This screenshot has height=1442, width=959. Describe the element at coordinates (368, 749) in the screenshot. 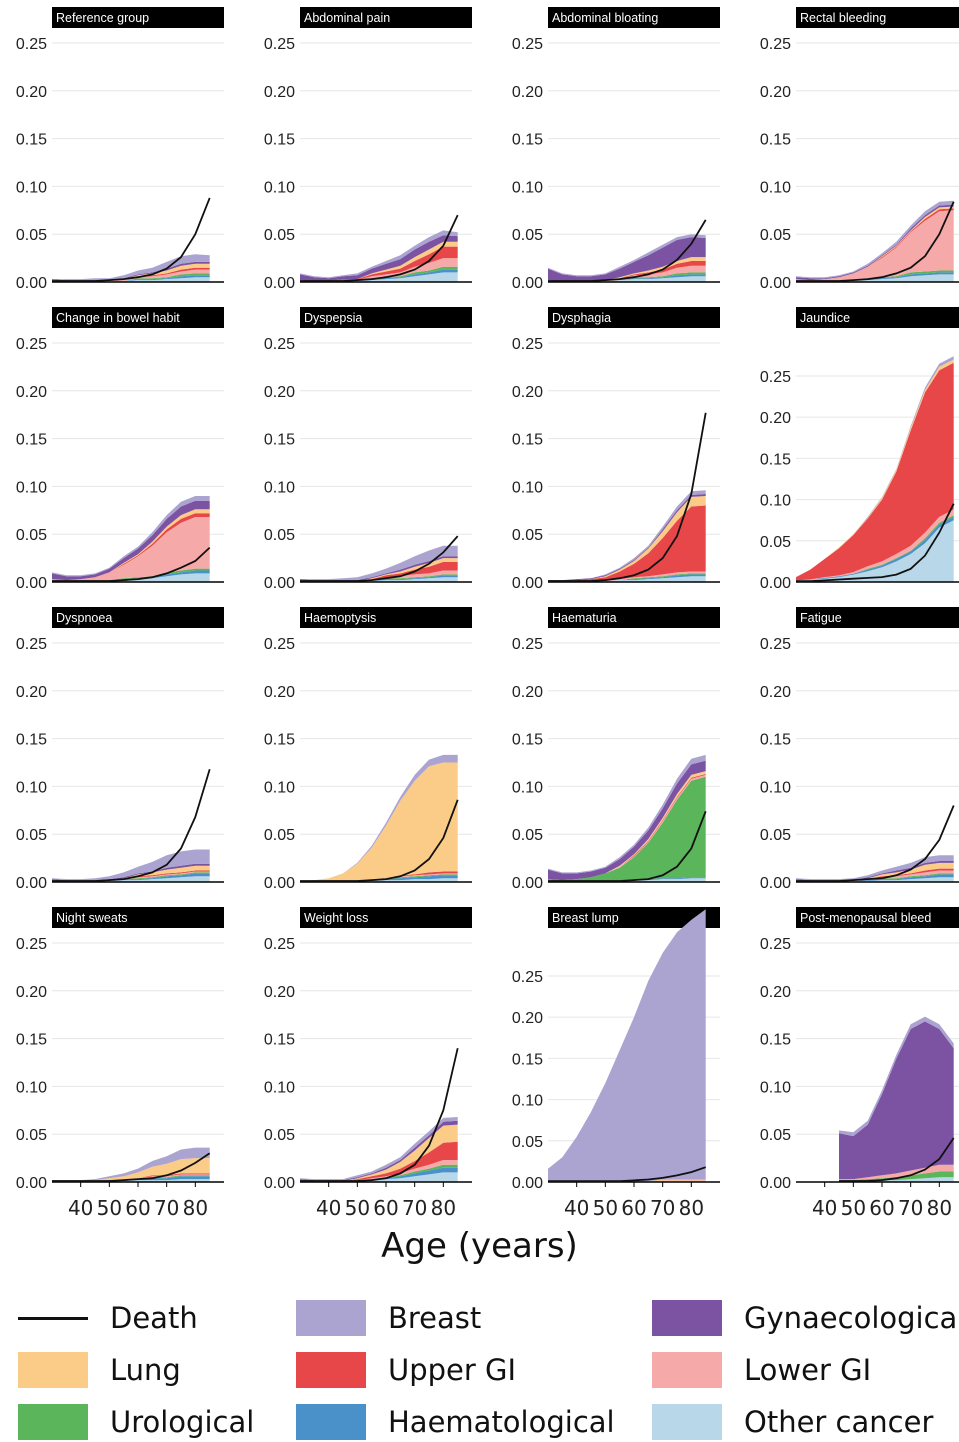

I see `panel-haemoptysis: Haemoptysis 0.00 0.05 0.10 0.15 0.20 0.25` at that location.